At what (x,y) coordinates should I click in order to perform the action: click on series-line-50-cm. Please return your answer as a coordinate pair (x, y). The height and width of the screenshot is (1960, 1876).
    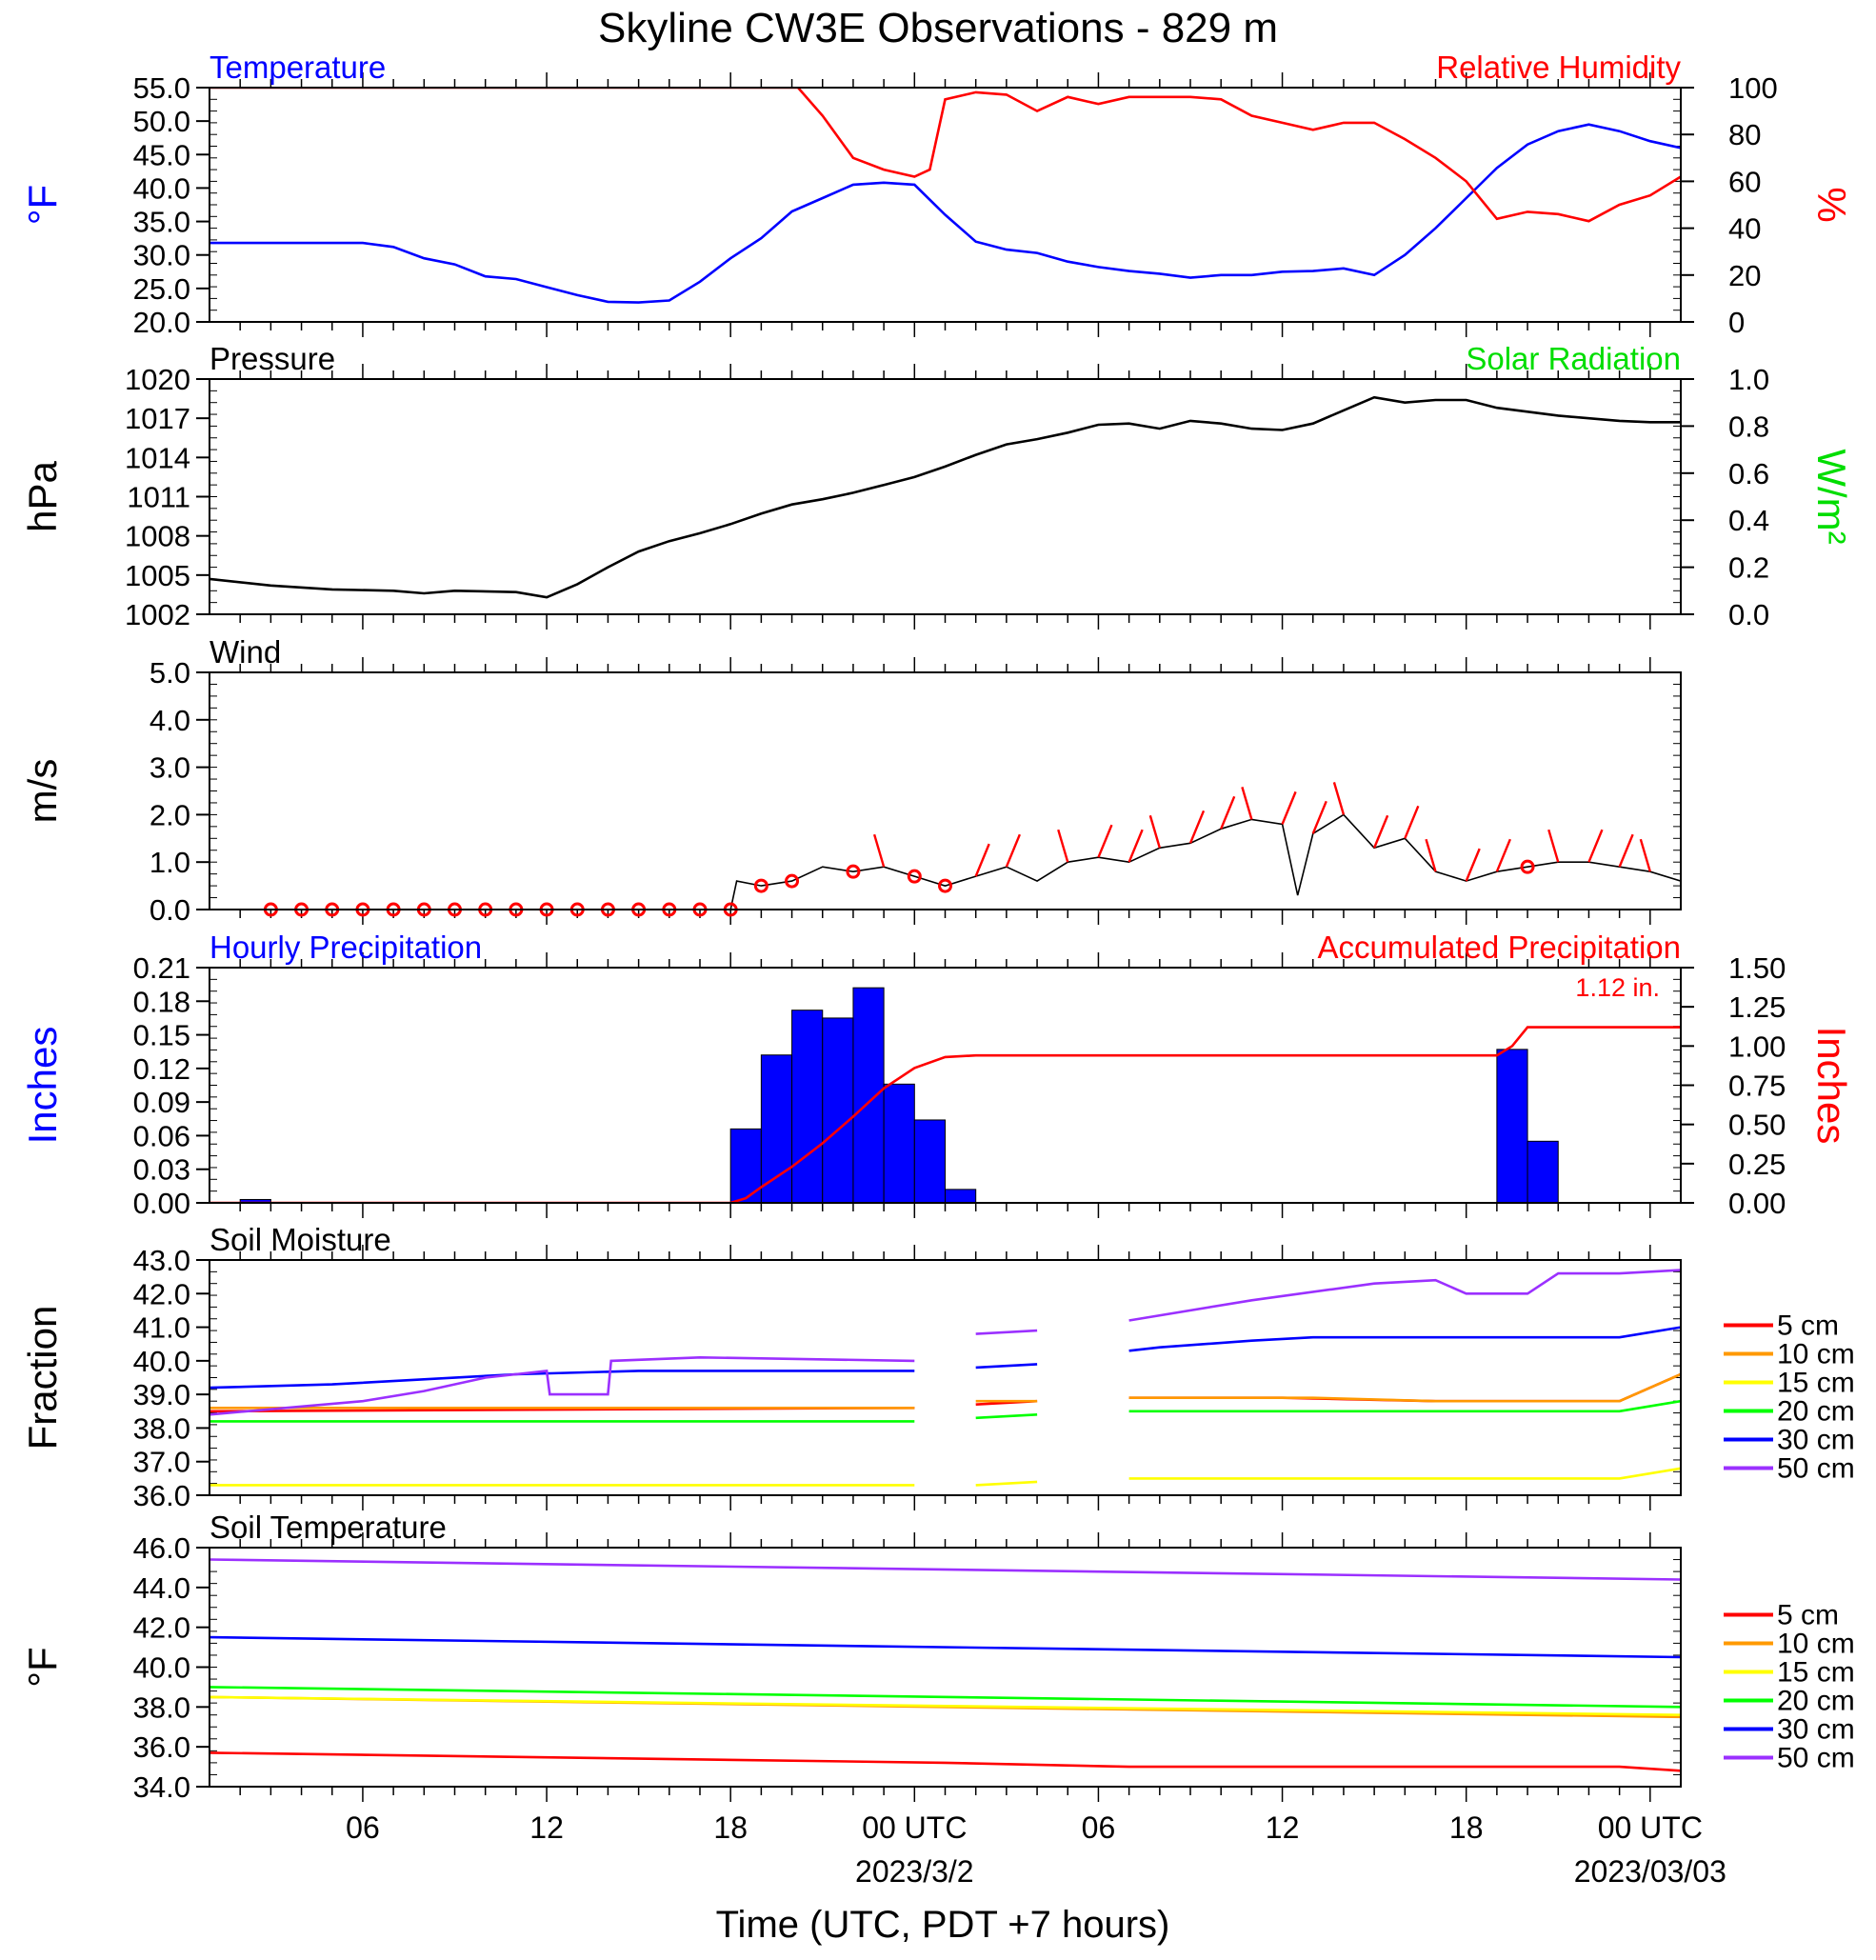
    Looking at the image, I should click on (562, 1385).